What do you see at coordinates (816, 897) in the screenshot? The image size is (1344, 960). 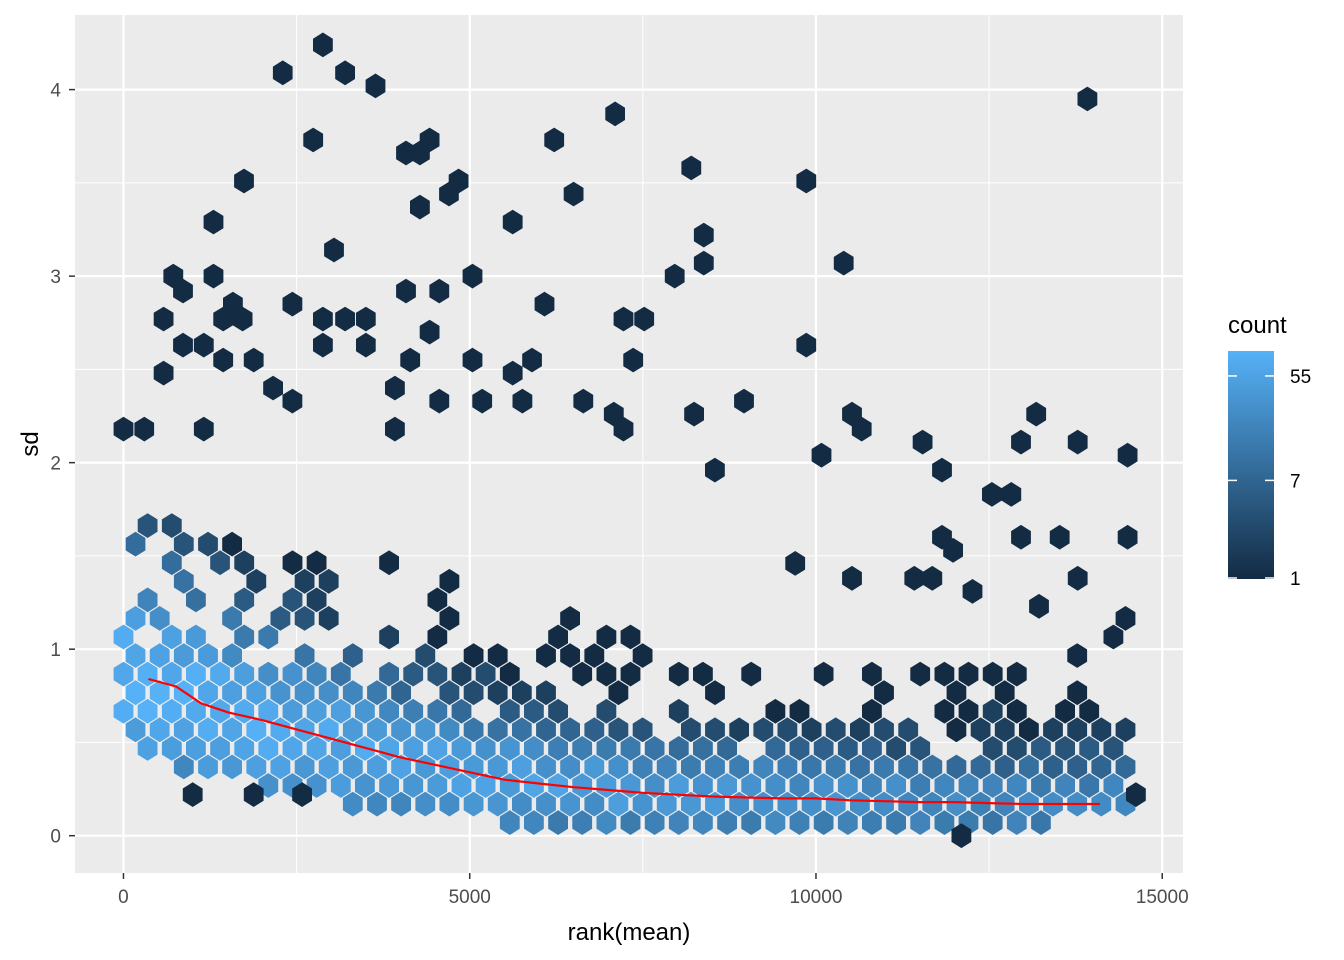 I see `x-tick-label: 10000` at bounding box center [816, 897].